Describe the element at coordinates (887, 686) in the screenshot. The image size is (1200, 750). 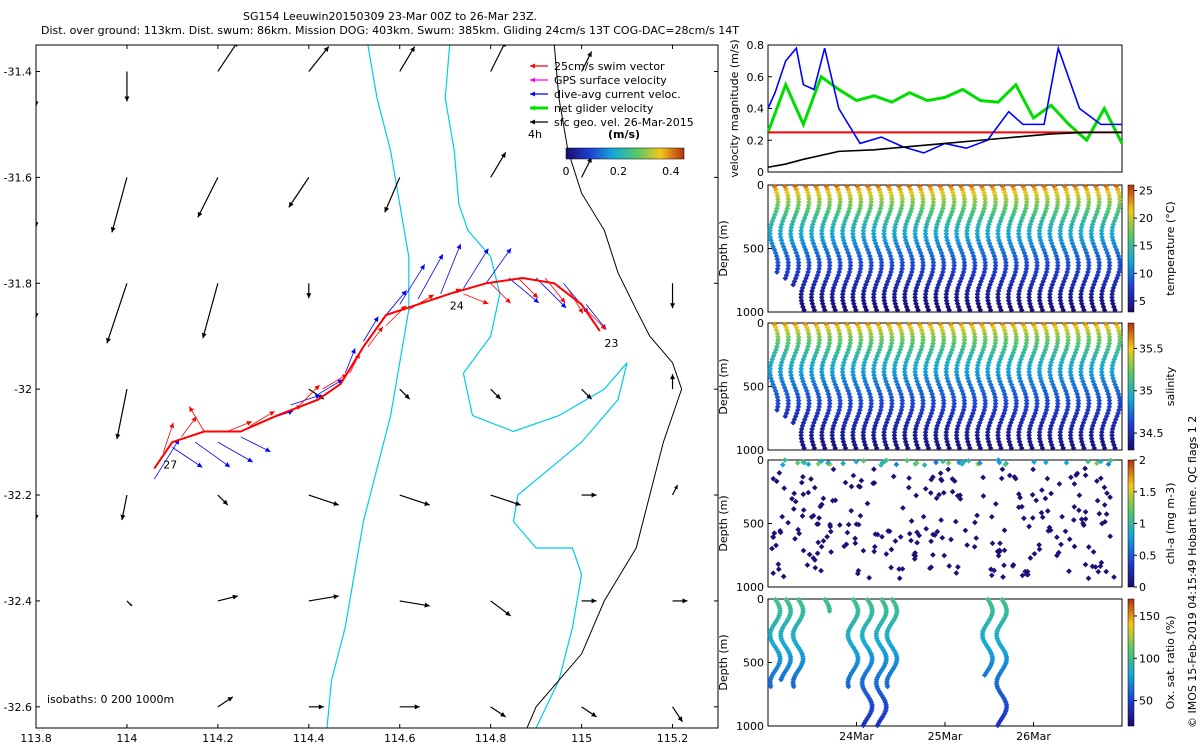
I see `oxy-point` at that location.